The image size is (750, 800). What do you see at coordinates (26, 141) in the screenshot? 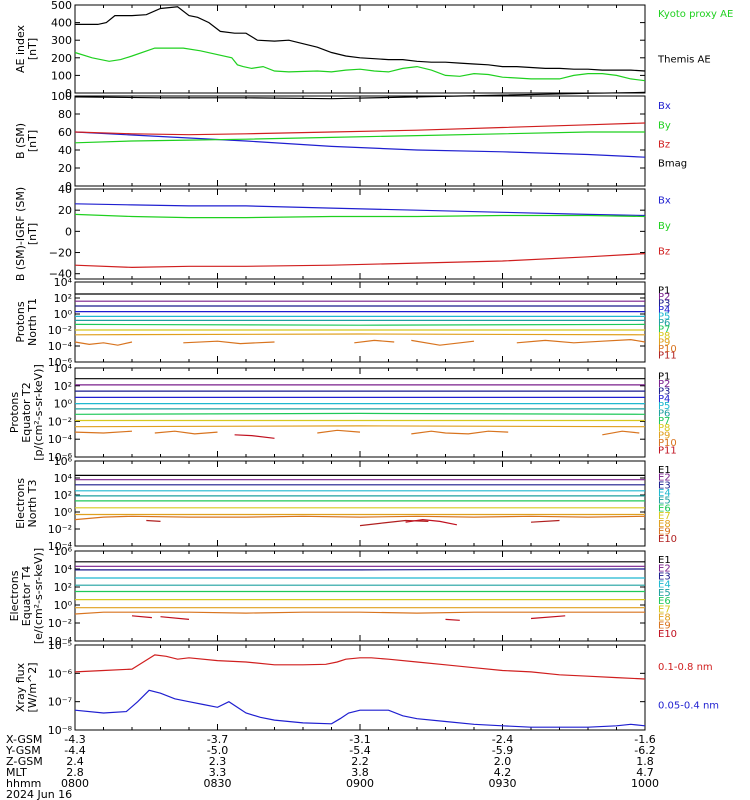
I see `y-axis-label: B (SM)[nT]` at bounding box center [26, 141].